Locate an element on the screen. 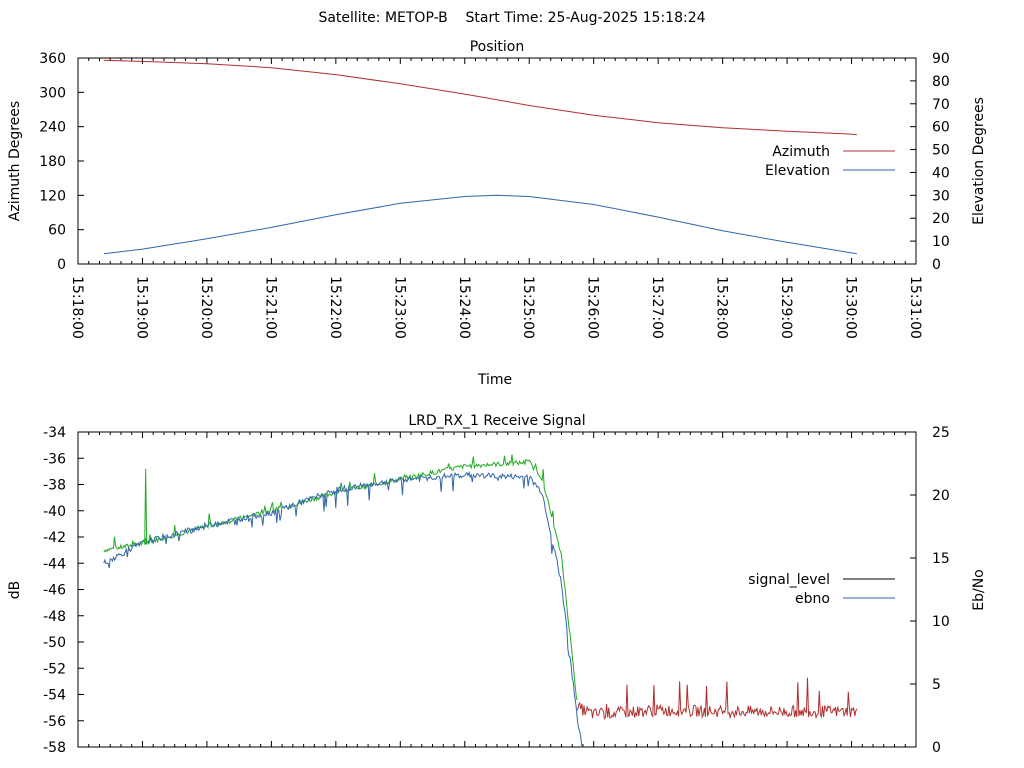 The image size is (1024, 768). y-tick-label: -38 is located at coordinates (54, 486).